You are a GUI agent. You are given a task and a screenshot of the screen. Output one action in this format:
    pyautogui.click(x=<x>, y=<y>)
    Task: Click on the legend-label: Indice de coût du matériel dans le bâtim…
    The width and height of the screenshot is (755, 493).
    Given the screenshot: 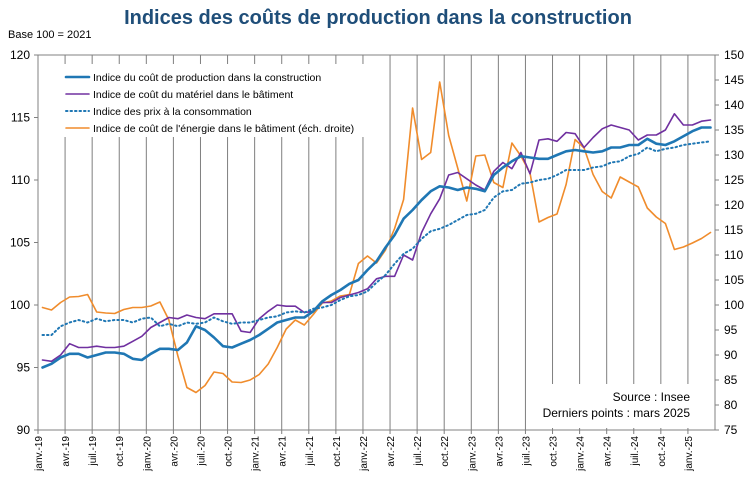 What is the action you would take?
    pyautogui.click(x=193, y=95)
    